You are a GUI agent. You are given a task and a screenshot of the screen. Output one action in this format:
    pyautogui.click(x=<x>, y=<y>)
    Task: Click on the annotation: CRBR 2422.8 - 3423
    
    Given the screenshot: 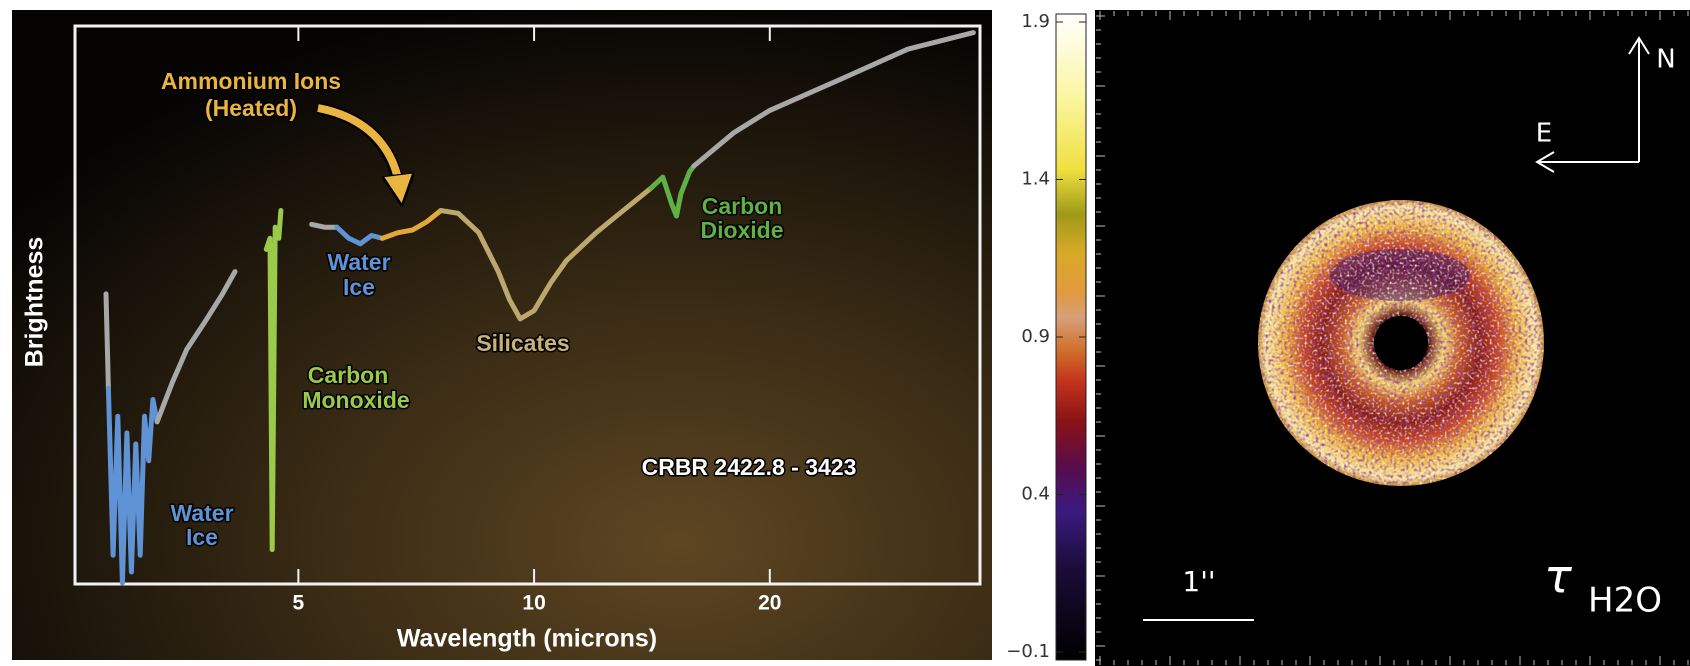 What is the action you would take?
    pyautogui.click(x=749, y=467)
    